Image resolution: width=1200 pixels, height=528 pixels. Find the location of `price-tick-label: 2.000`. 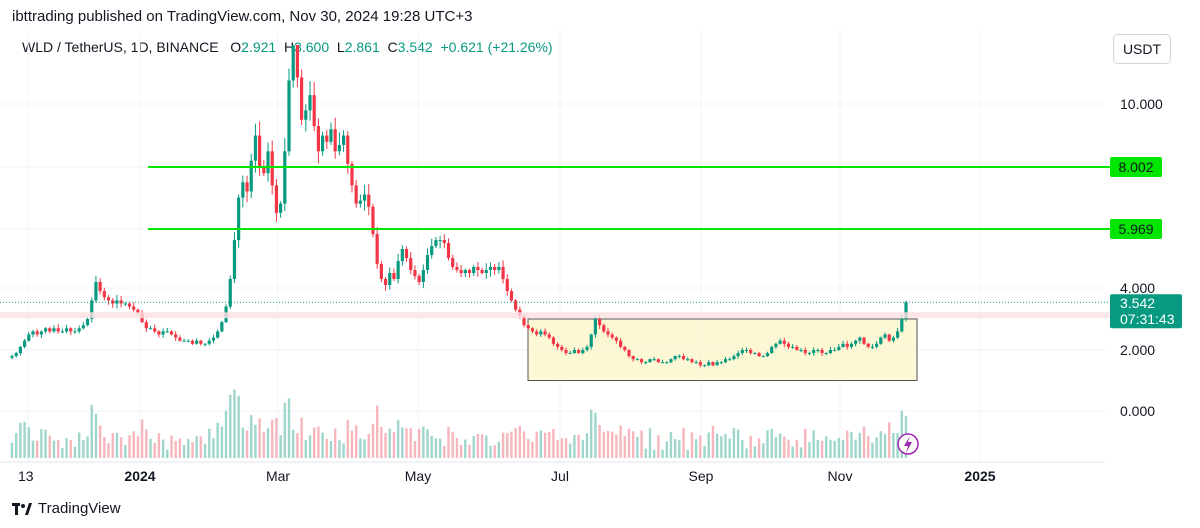

price-tick-label: 2.000 is located at coordinates (1137, 350).